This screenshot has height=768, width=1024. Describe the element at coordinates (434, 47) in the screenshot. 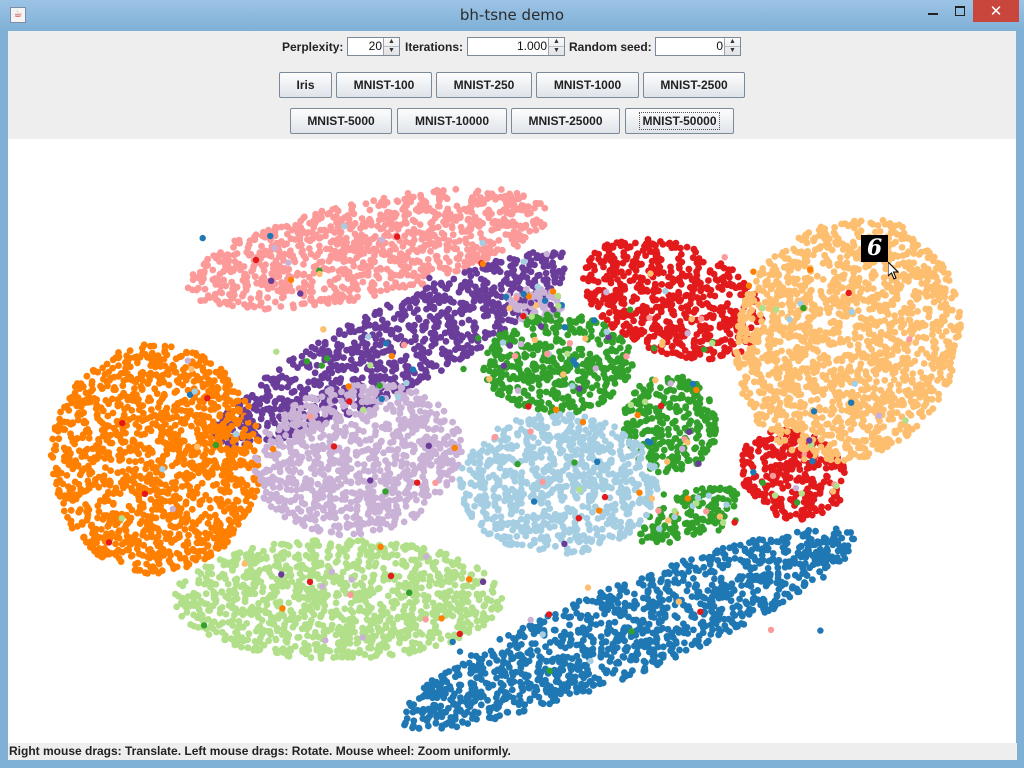

I see `iterations-label: Iterations:` at that location.